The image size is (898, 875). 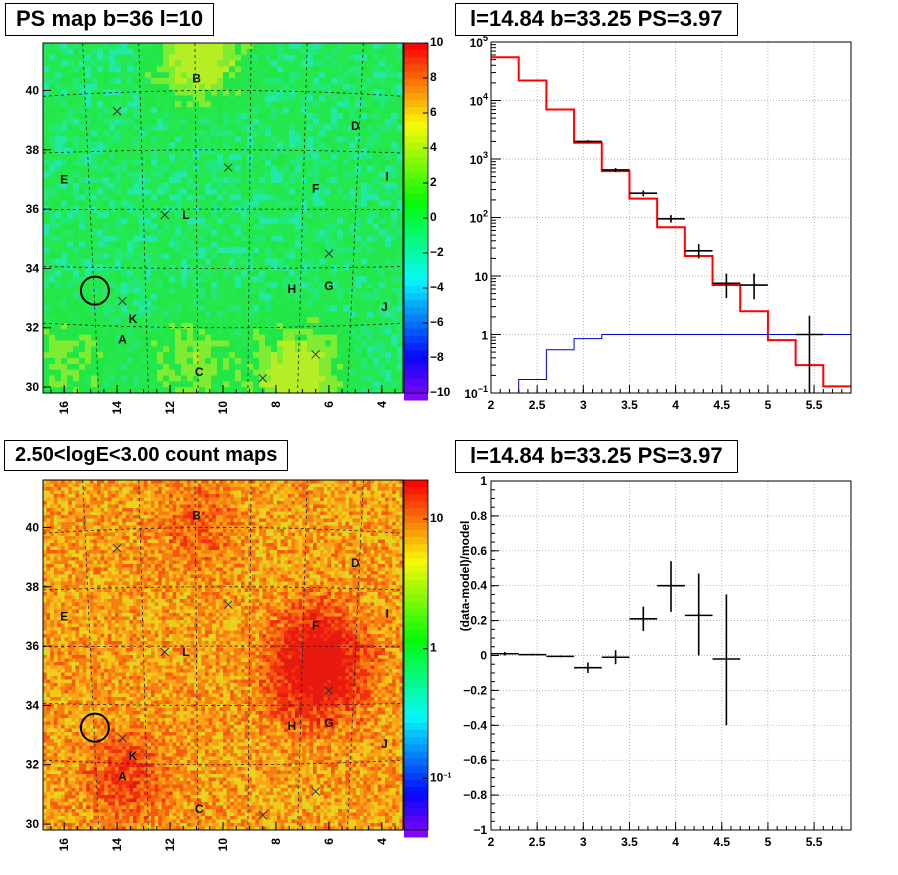 What do you see at coordinates (122, 777) in the screenshot?
I see `count_map-source-label: A` at bounding box center [122, 777].